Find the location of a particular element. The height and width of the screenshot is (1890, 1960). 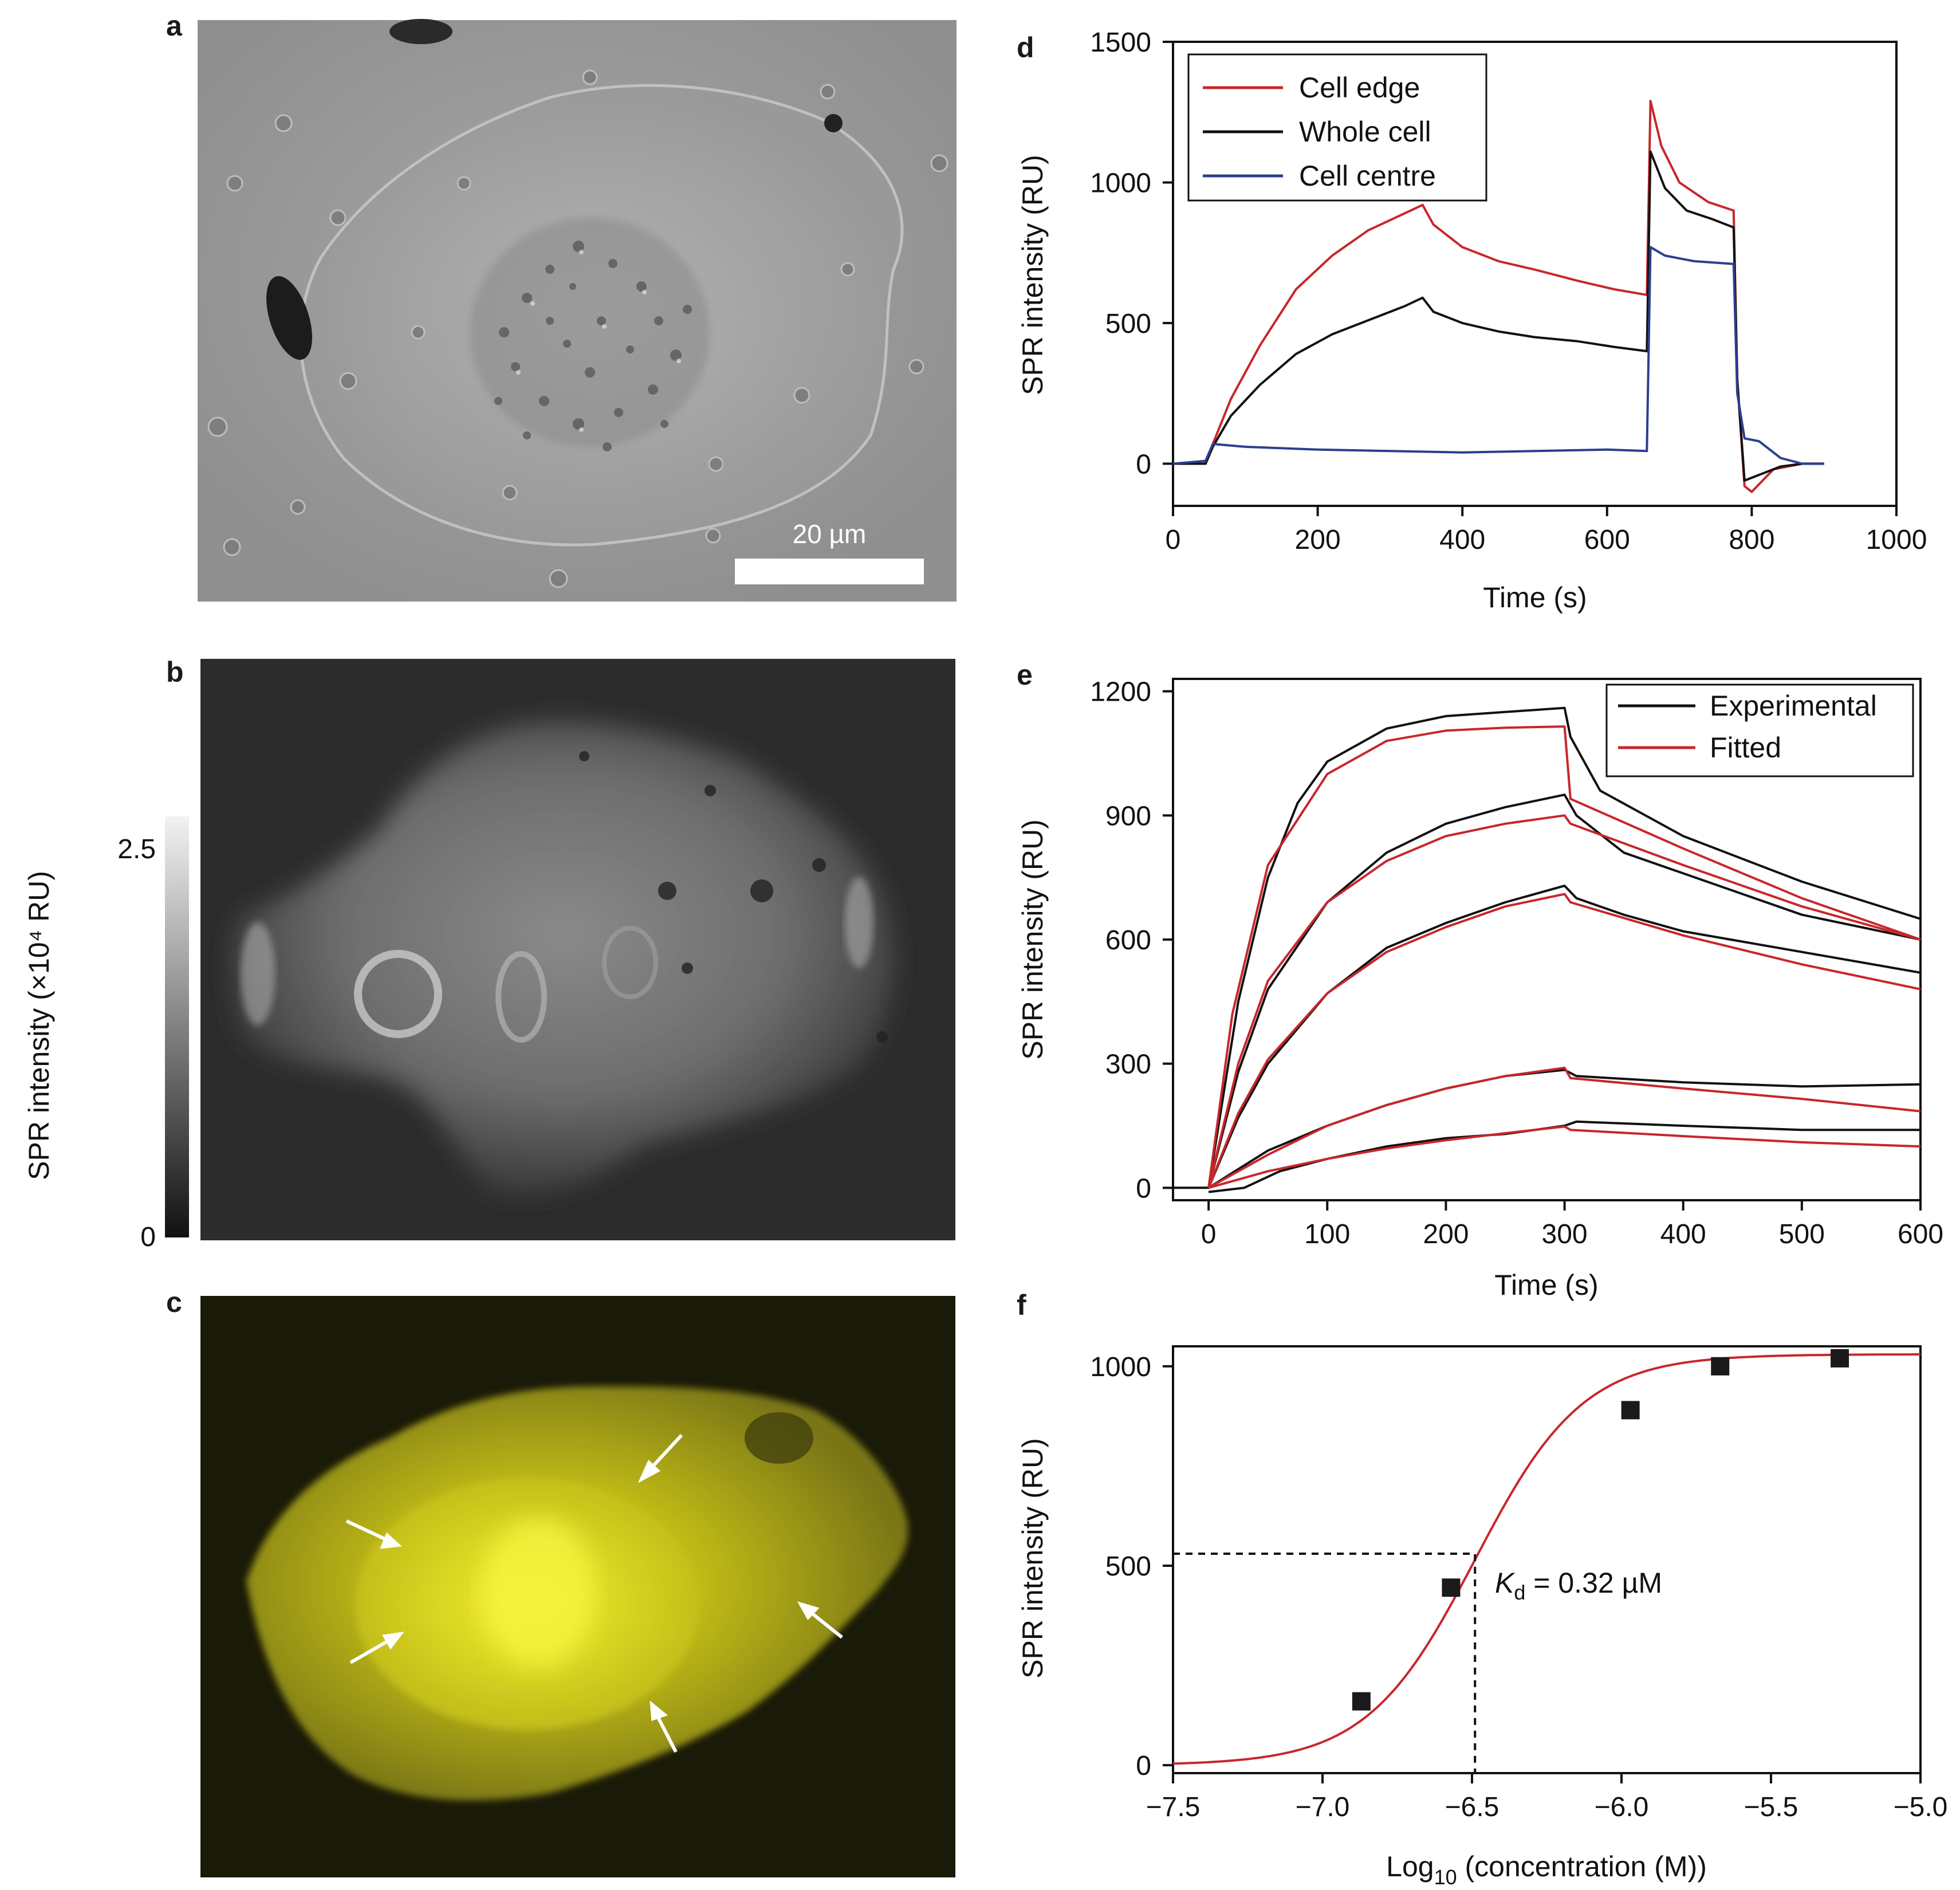

chart-d-ylabel: SPR intensity (RU) is located at coordinates (1033, 275).